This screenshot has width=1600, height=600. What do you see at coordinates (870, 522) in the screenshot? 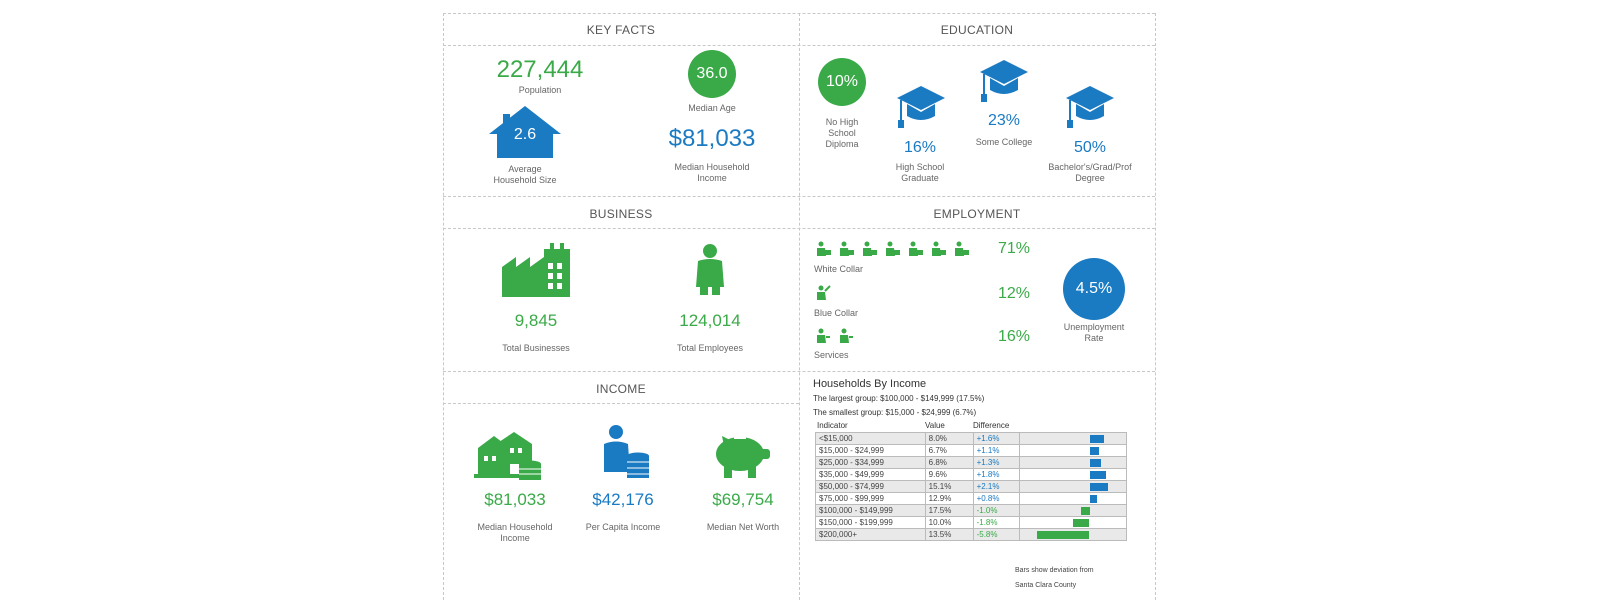
I see `cell-indicator: $150,000 - $199,999` at bounding box center [870, 522].